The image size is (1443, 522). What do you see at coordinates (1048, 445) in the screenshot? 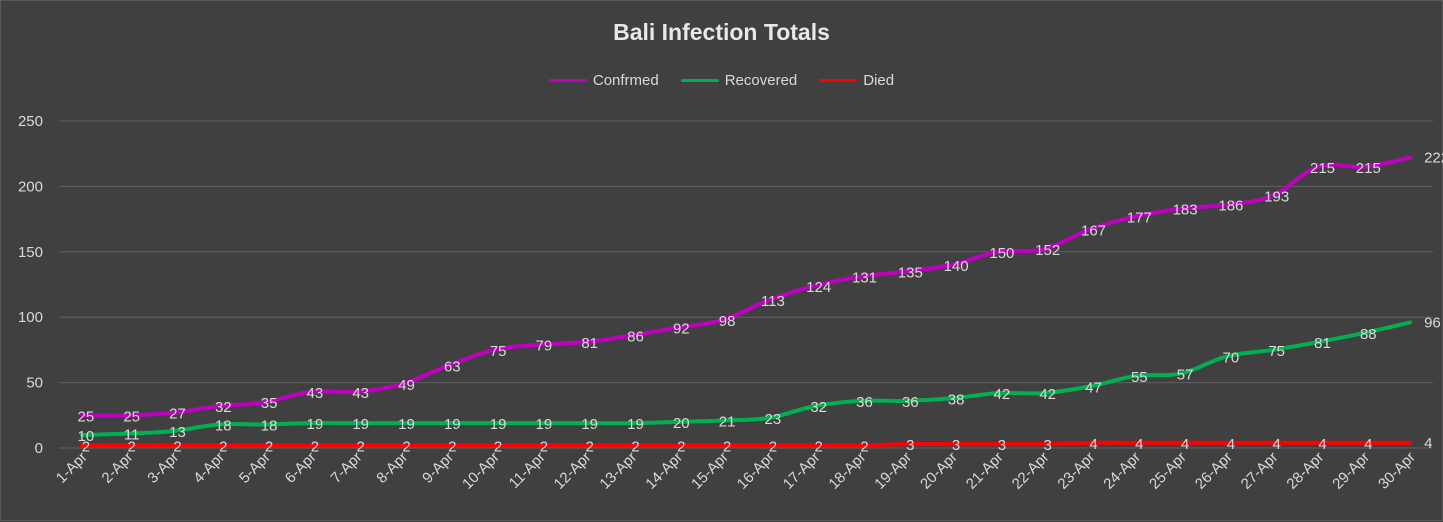
I see `data-label-died-22-Apr: 3` at bounding box center [1048, 445].